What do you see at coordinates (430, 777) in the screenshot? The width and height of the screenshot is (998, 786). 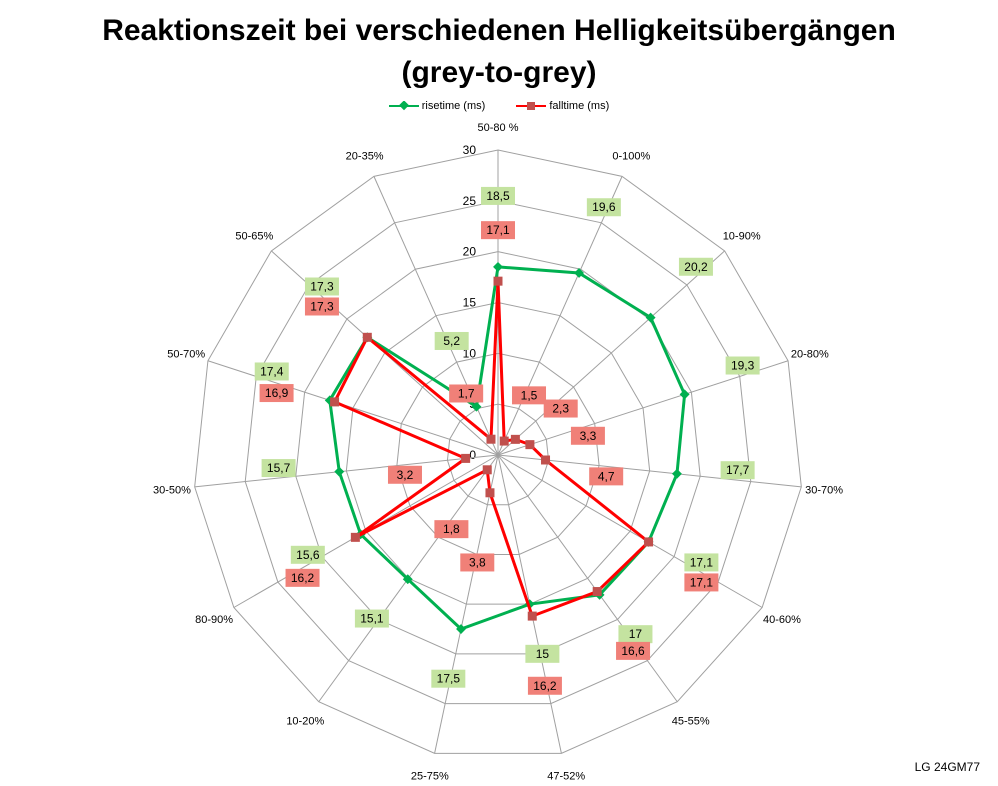 I see `category-label: 25-75%` at bounding box center [430, 777].